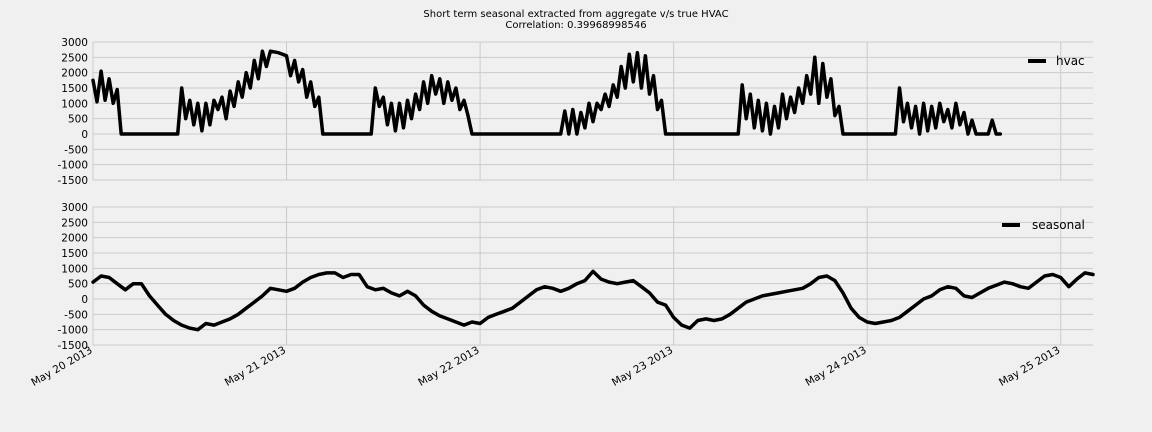  What do you see at coordinates (1058, 225) in the screenshot?
I see `seasonal-legend-label: seasonal` at bounding box center [1058, 225].